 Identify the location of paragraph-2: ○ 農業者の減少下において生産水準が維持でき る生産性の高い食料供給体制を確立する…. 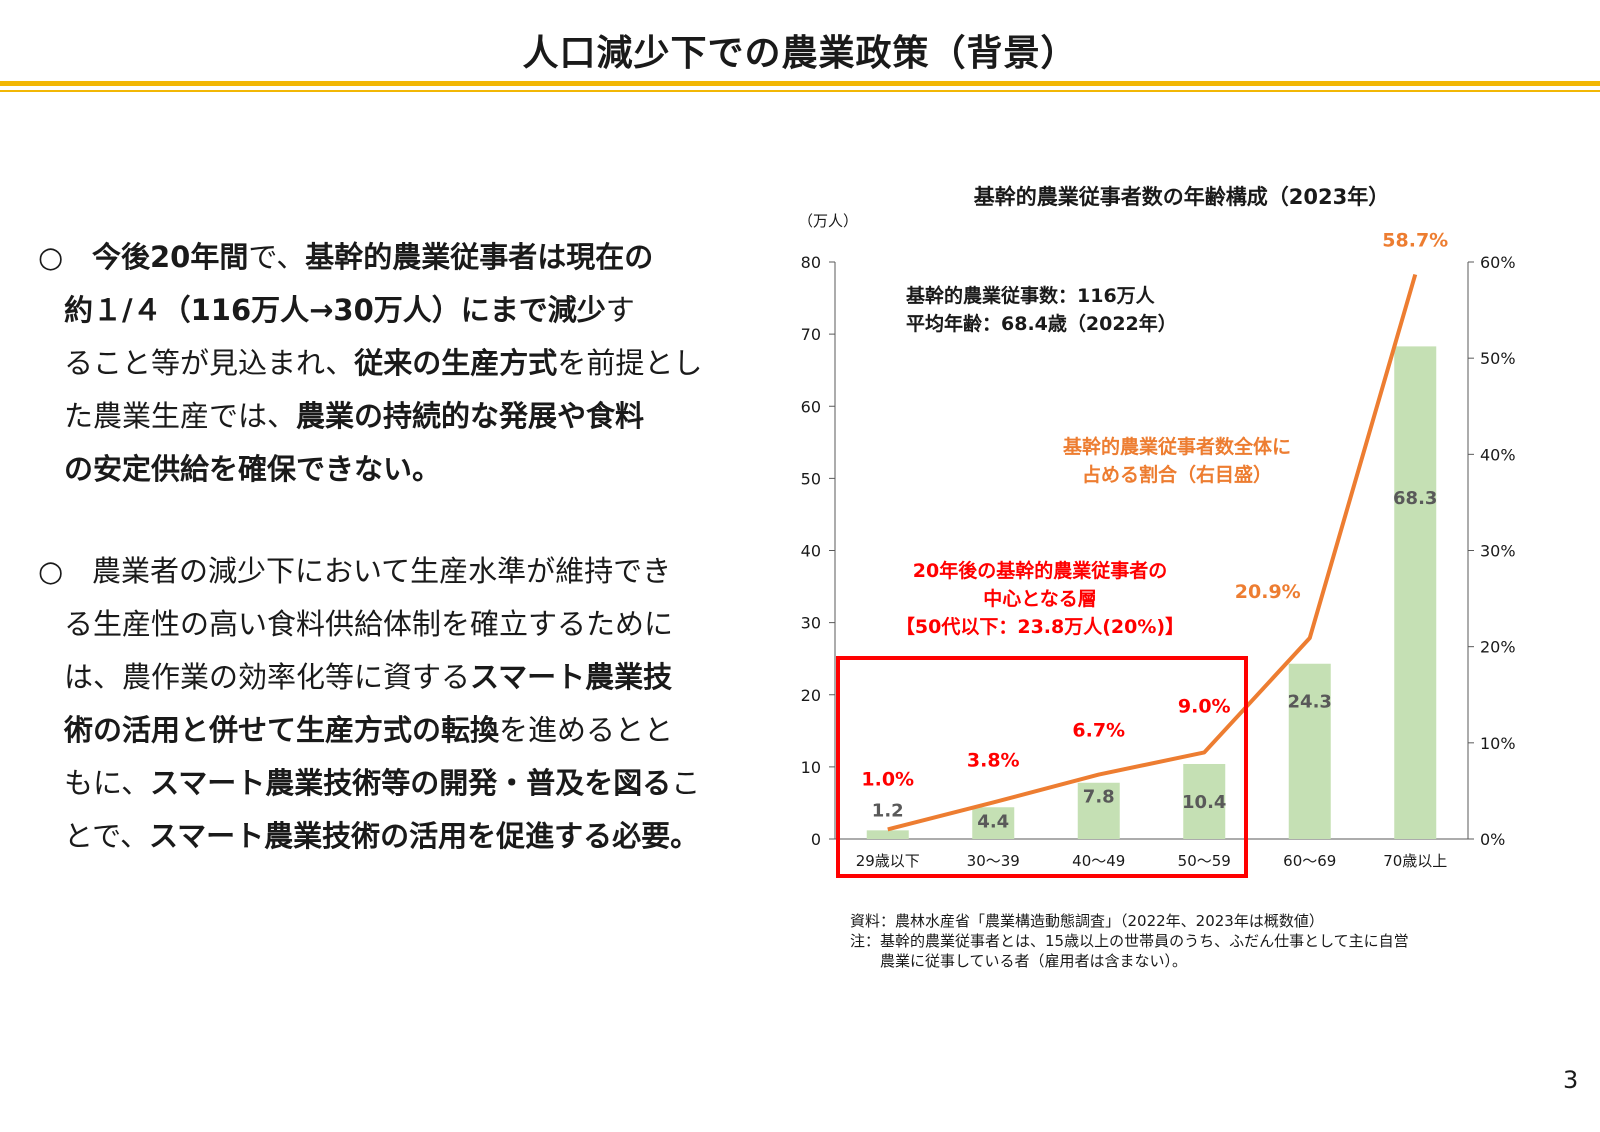
(388, 704).